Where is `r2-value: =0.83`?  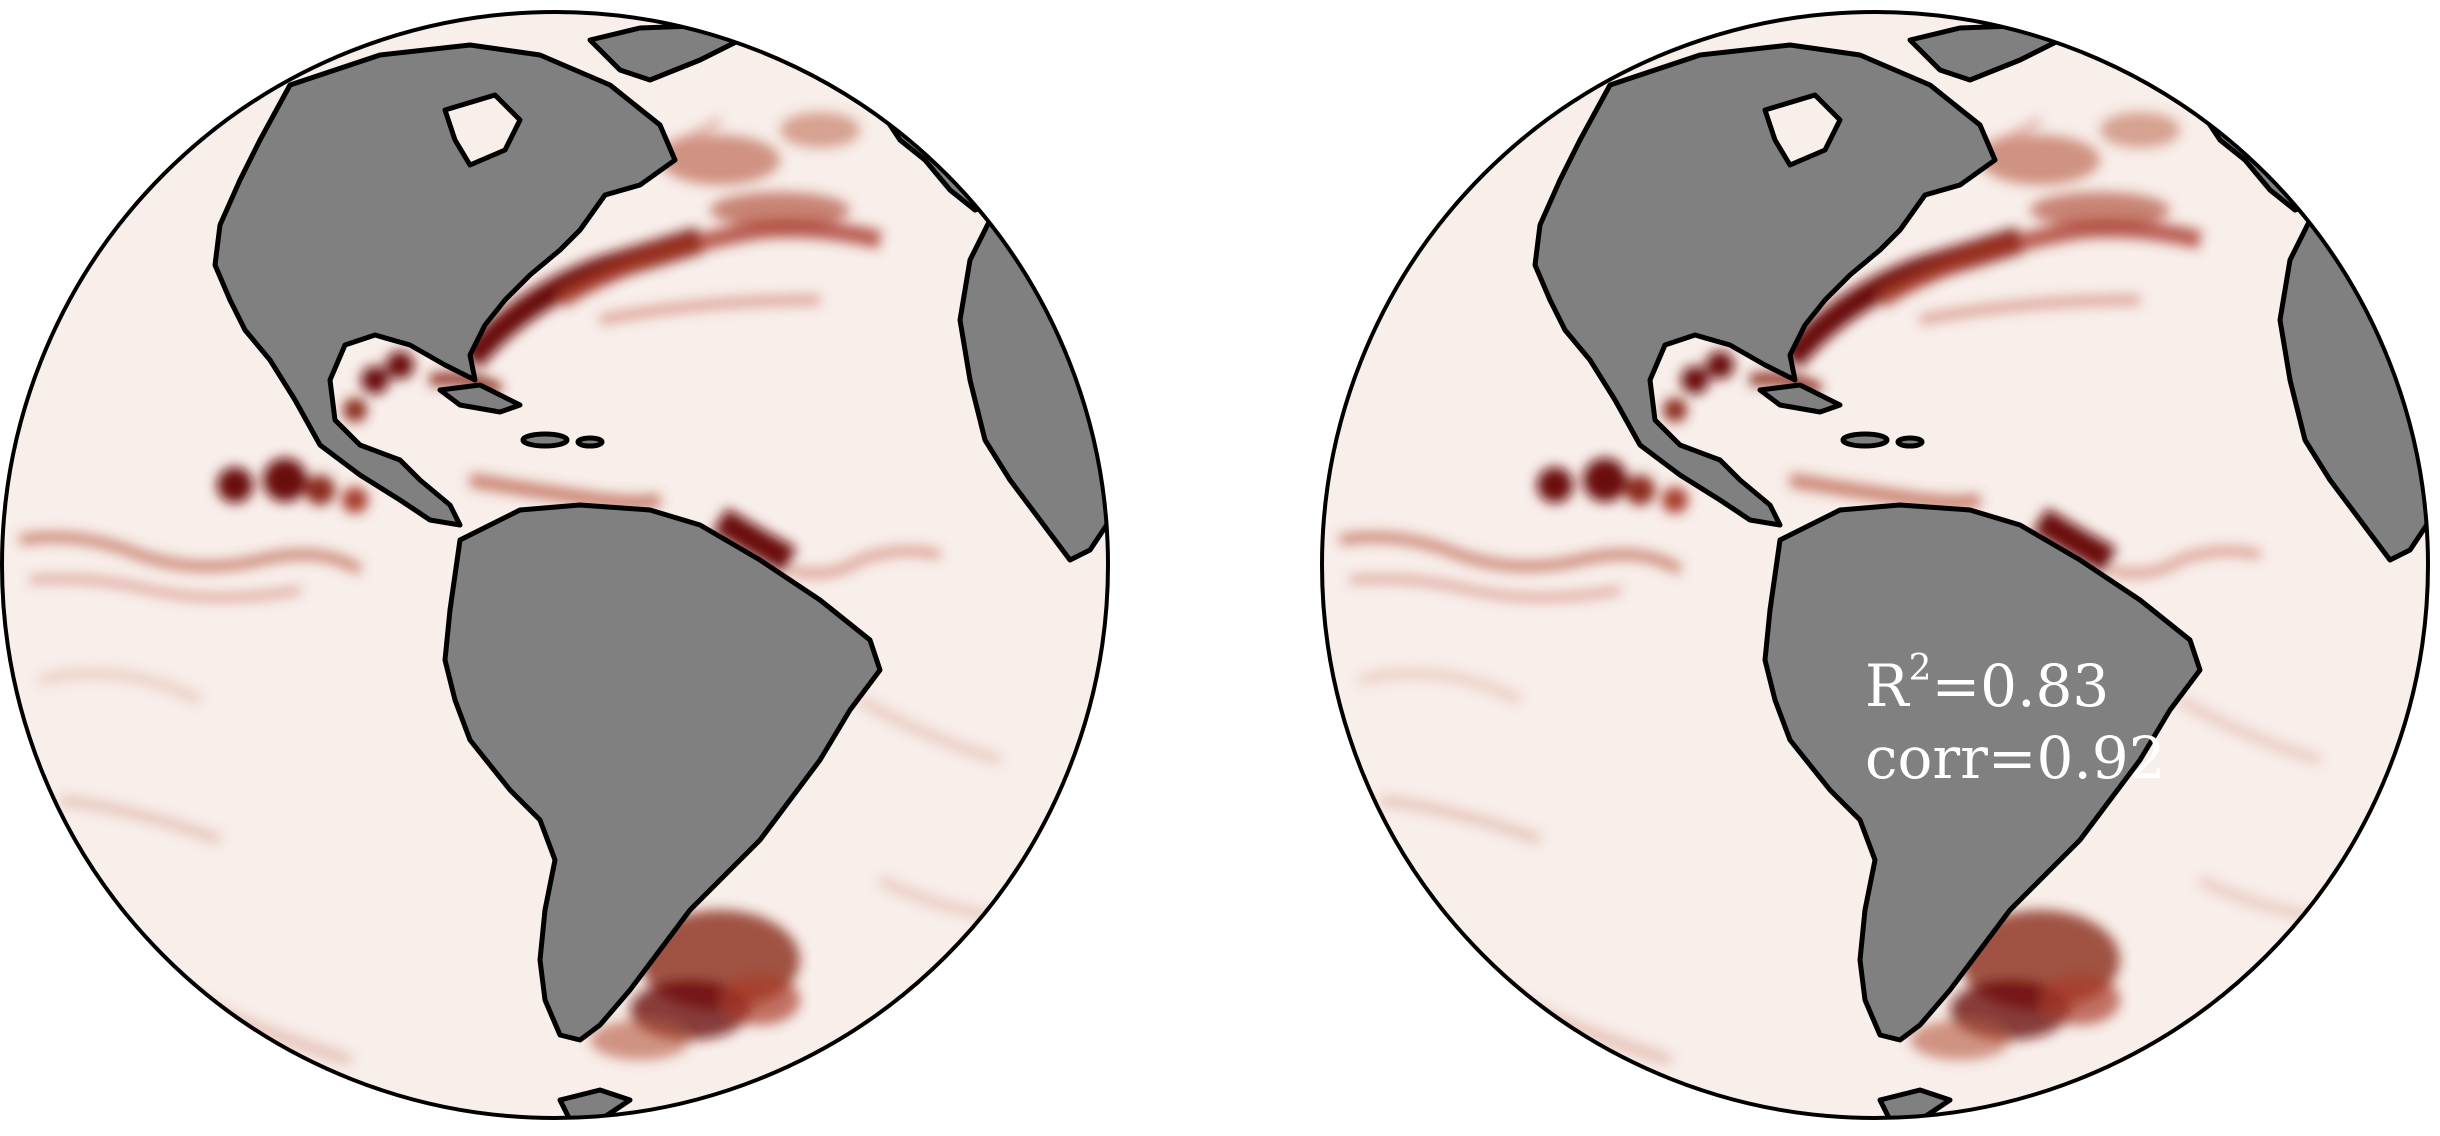
r2-value: =0.83 is located at coordinates (2021, 686).